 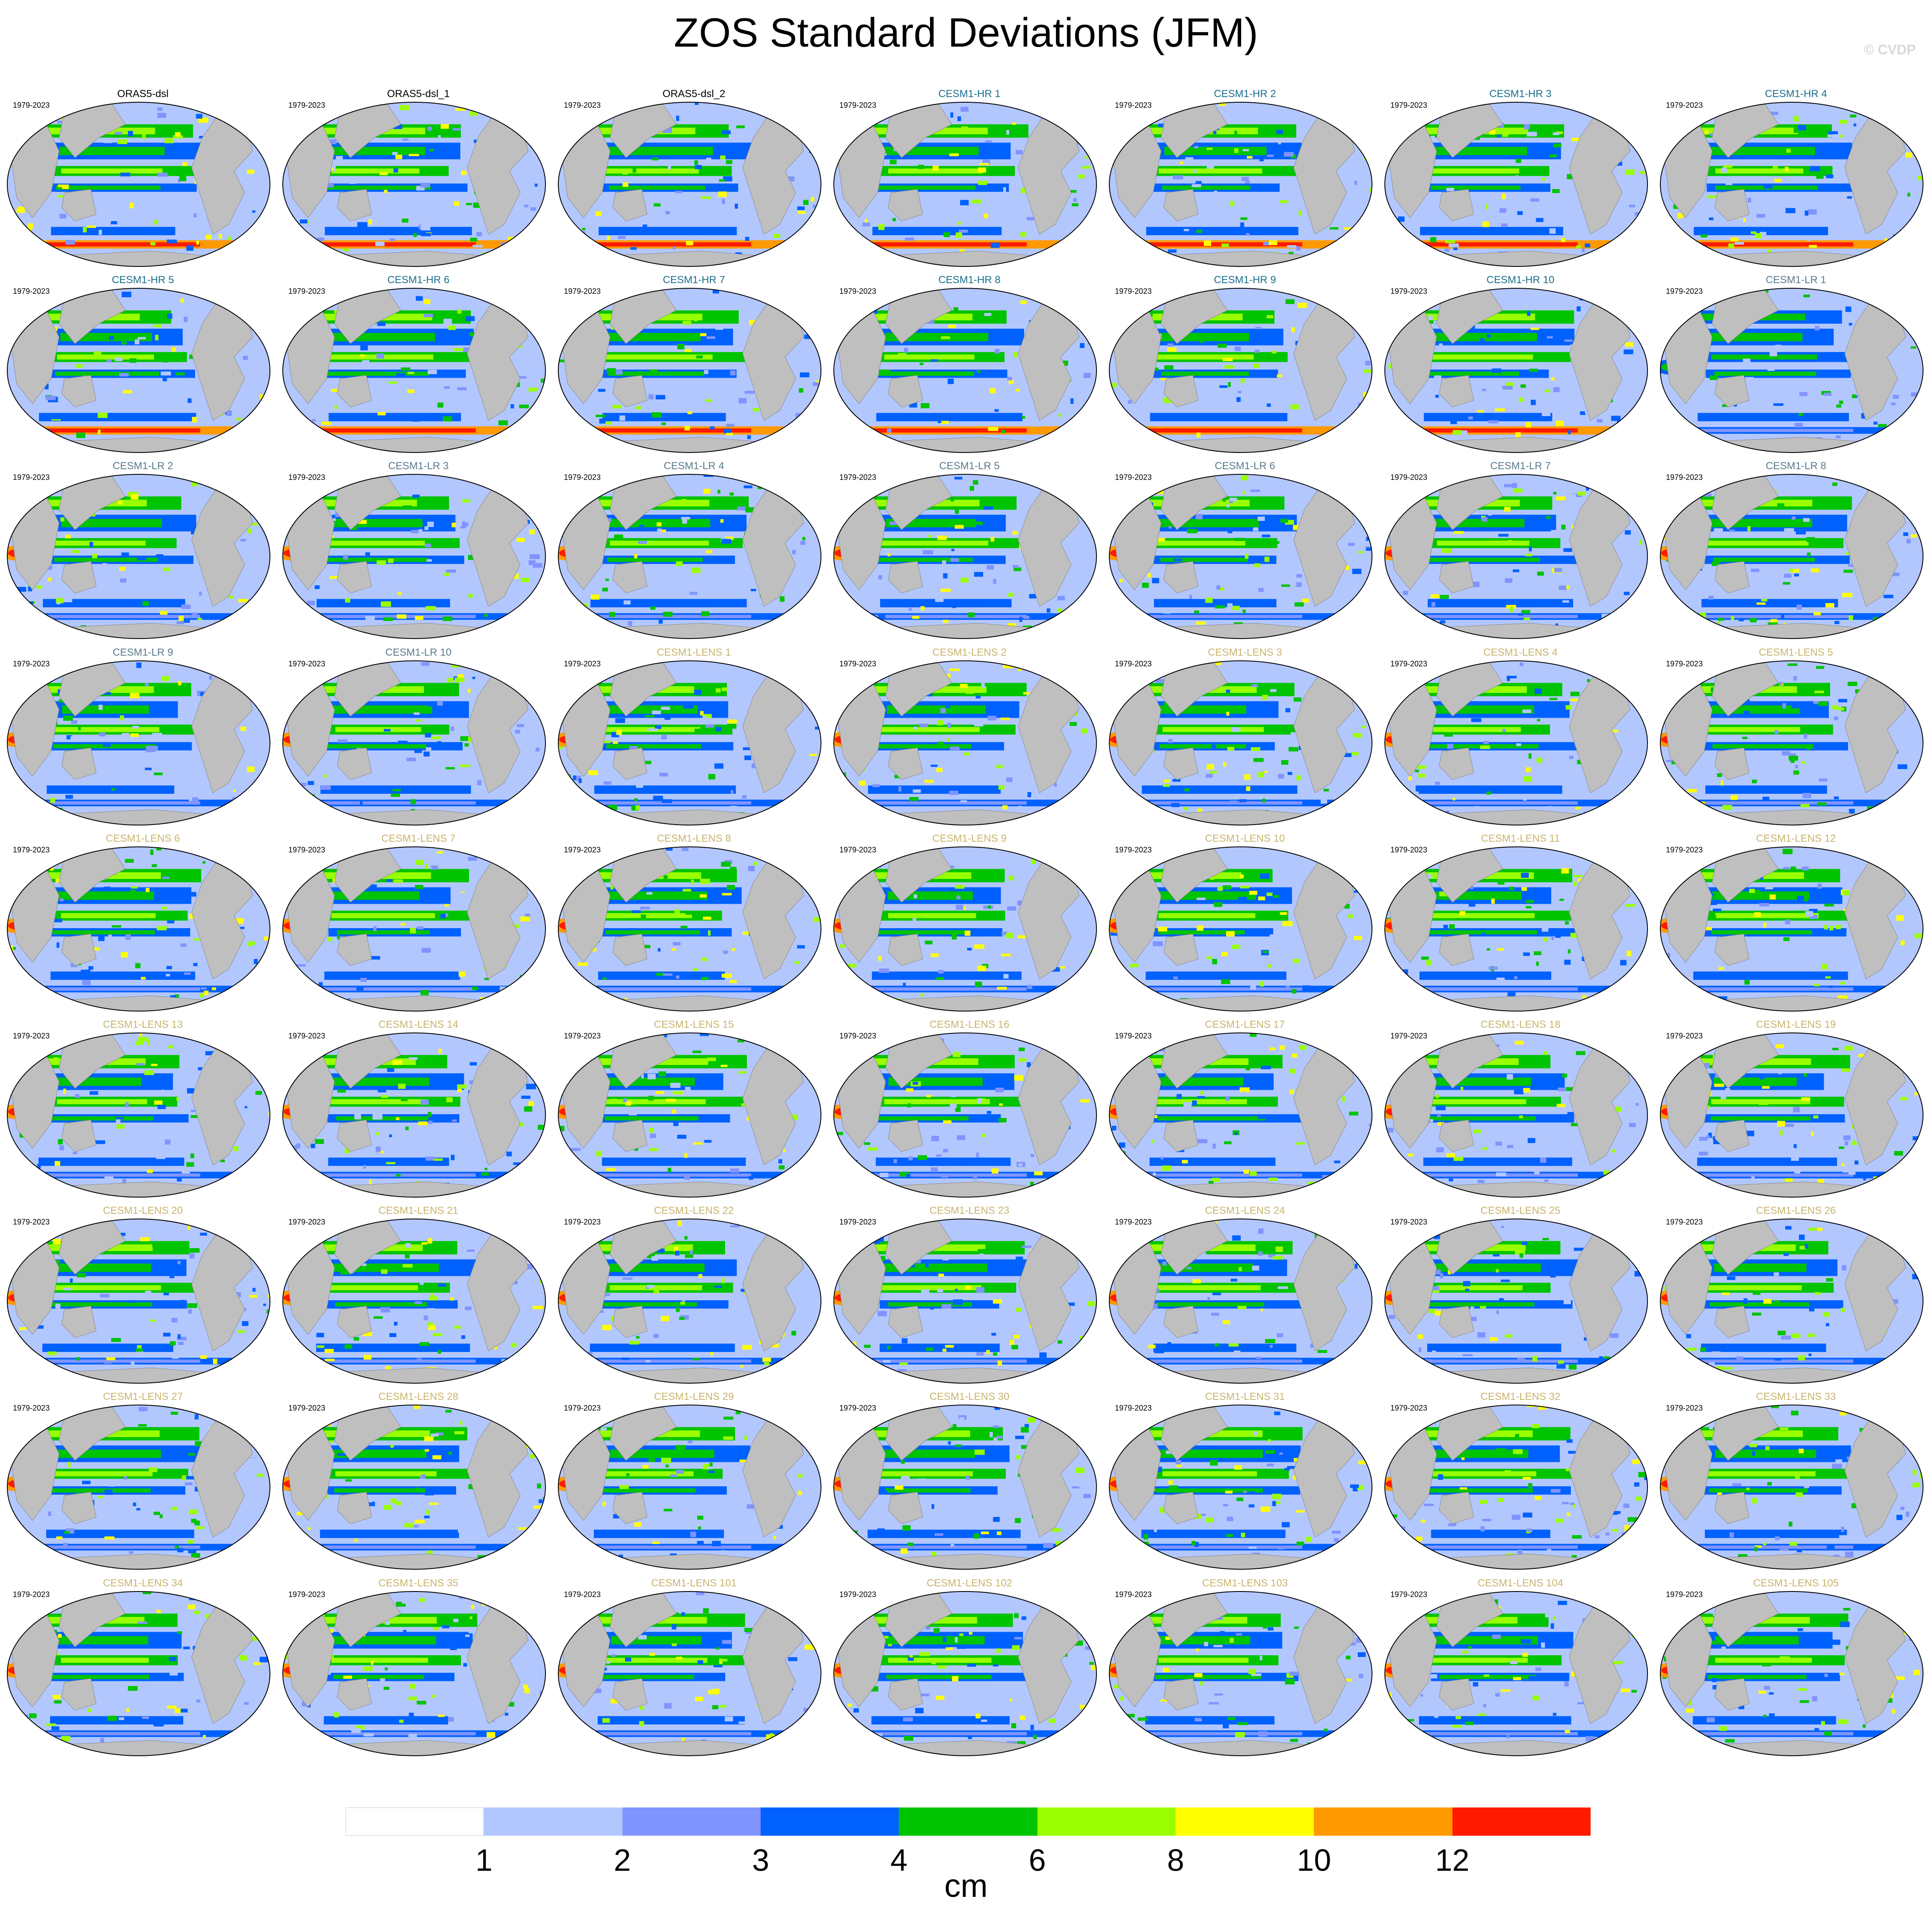 I want to click on panel-title: CESM1-LENS 9, so click(x=969, y=838).